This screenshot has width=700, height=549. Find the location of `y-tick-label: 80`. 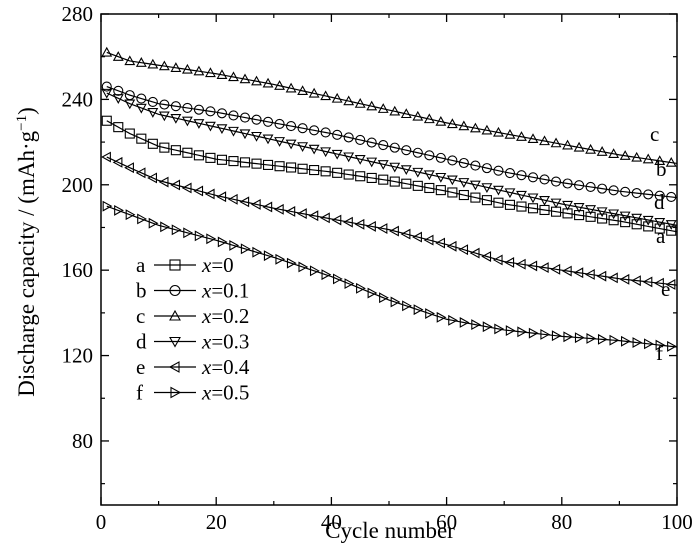

y-tick-label: 80 is located at coordinates (82, 441).